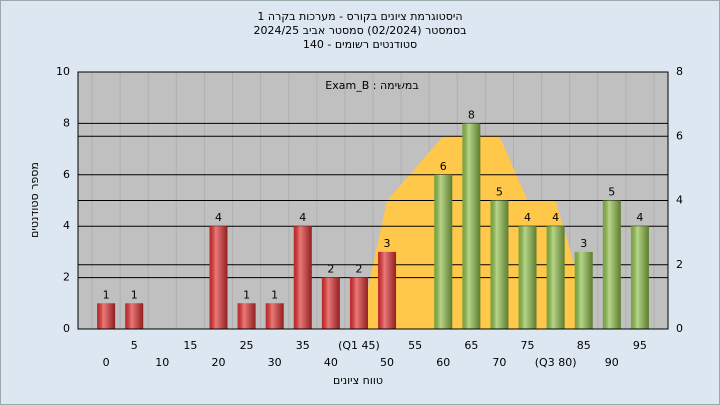 The width and height of the screenshot is (720, 405). I want to click on x-tick-label: 20, so click(218, 362).